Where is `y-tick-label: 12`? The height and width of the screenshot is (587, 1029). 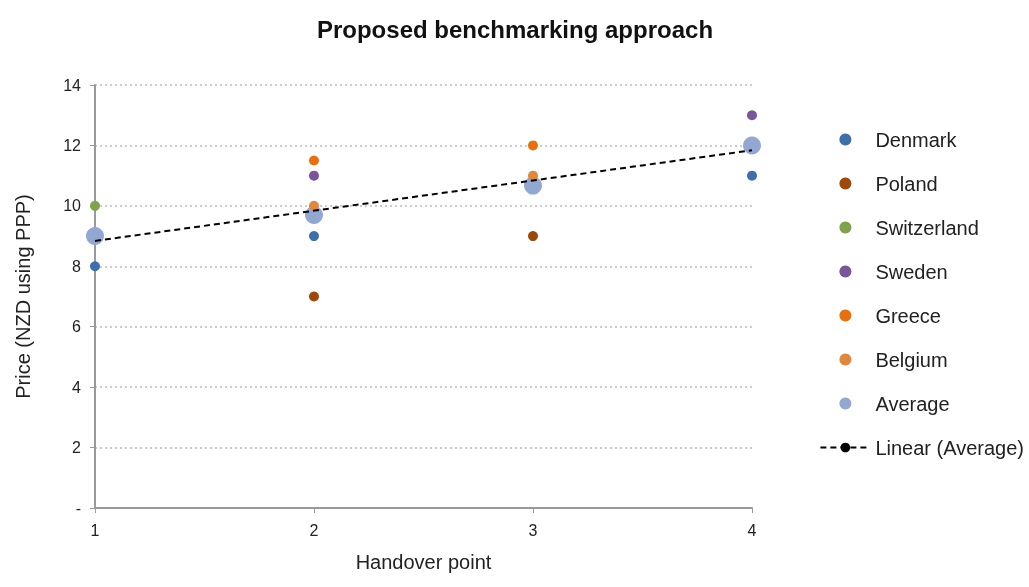 y-tick-label: 12 is located at coordinates (72, 145).